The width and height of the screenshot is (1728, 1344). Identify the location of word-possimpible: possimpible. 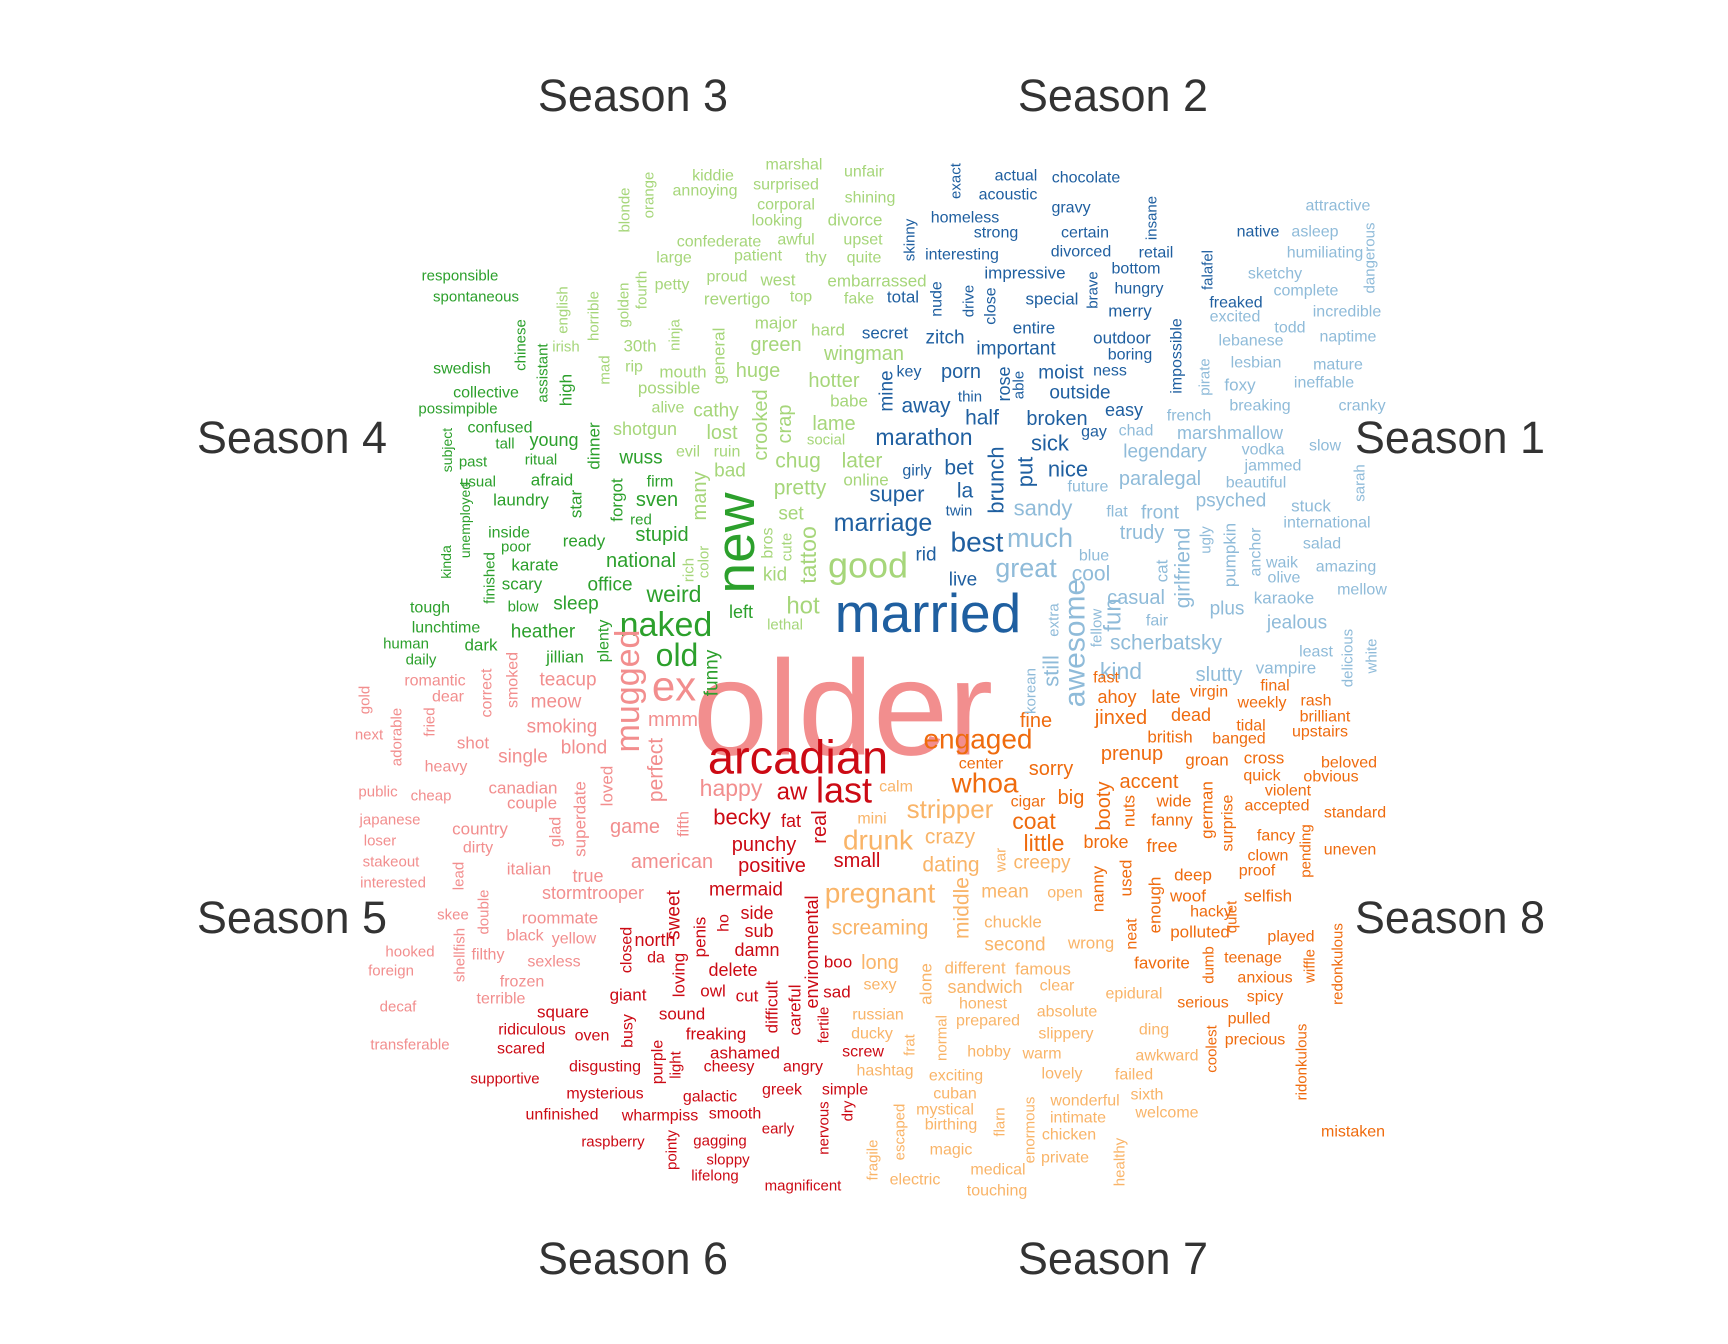
(457, 409).